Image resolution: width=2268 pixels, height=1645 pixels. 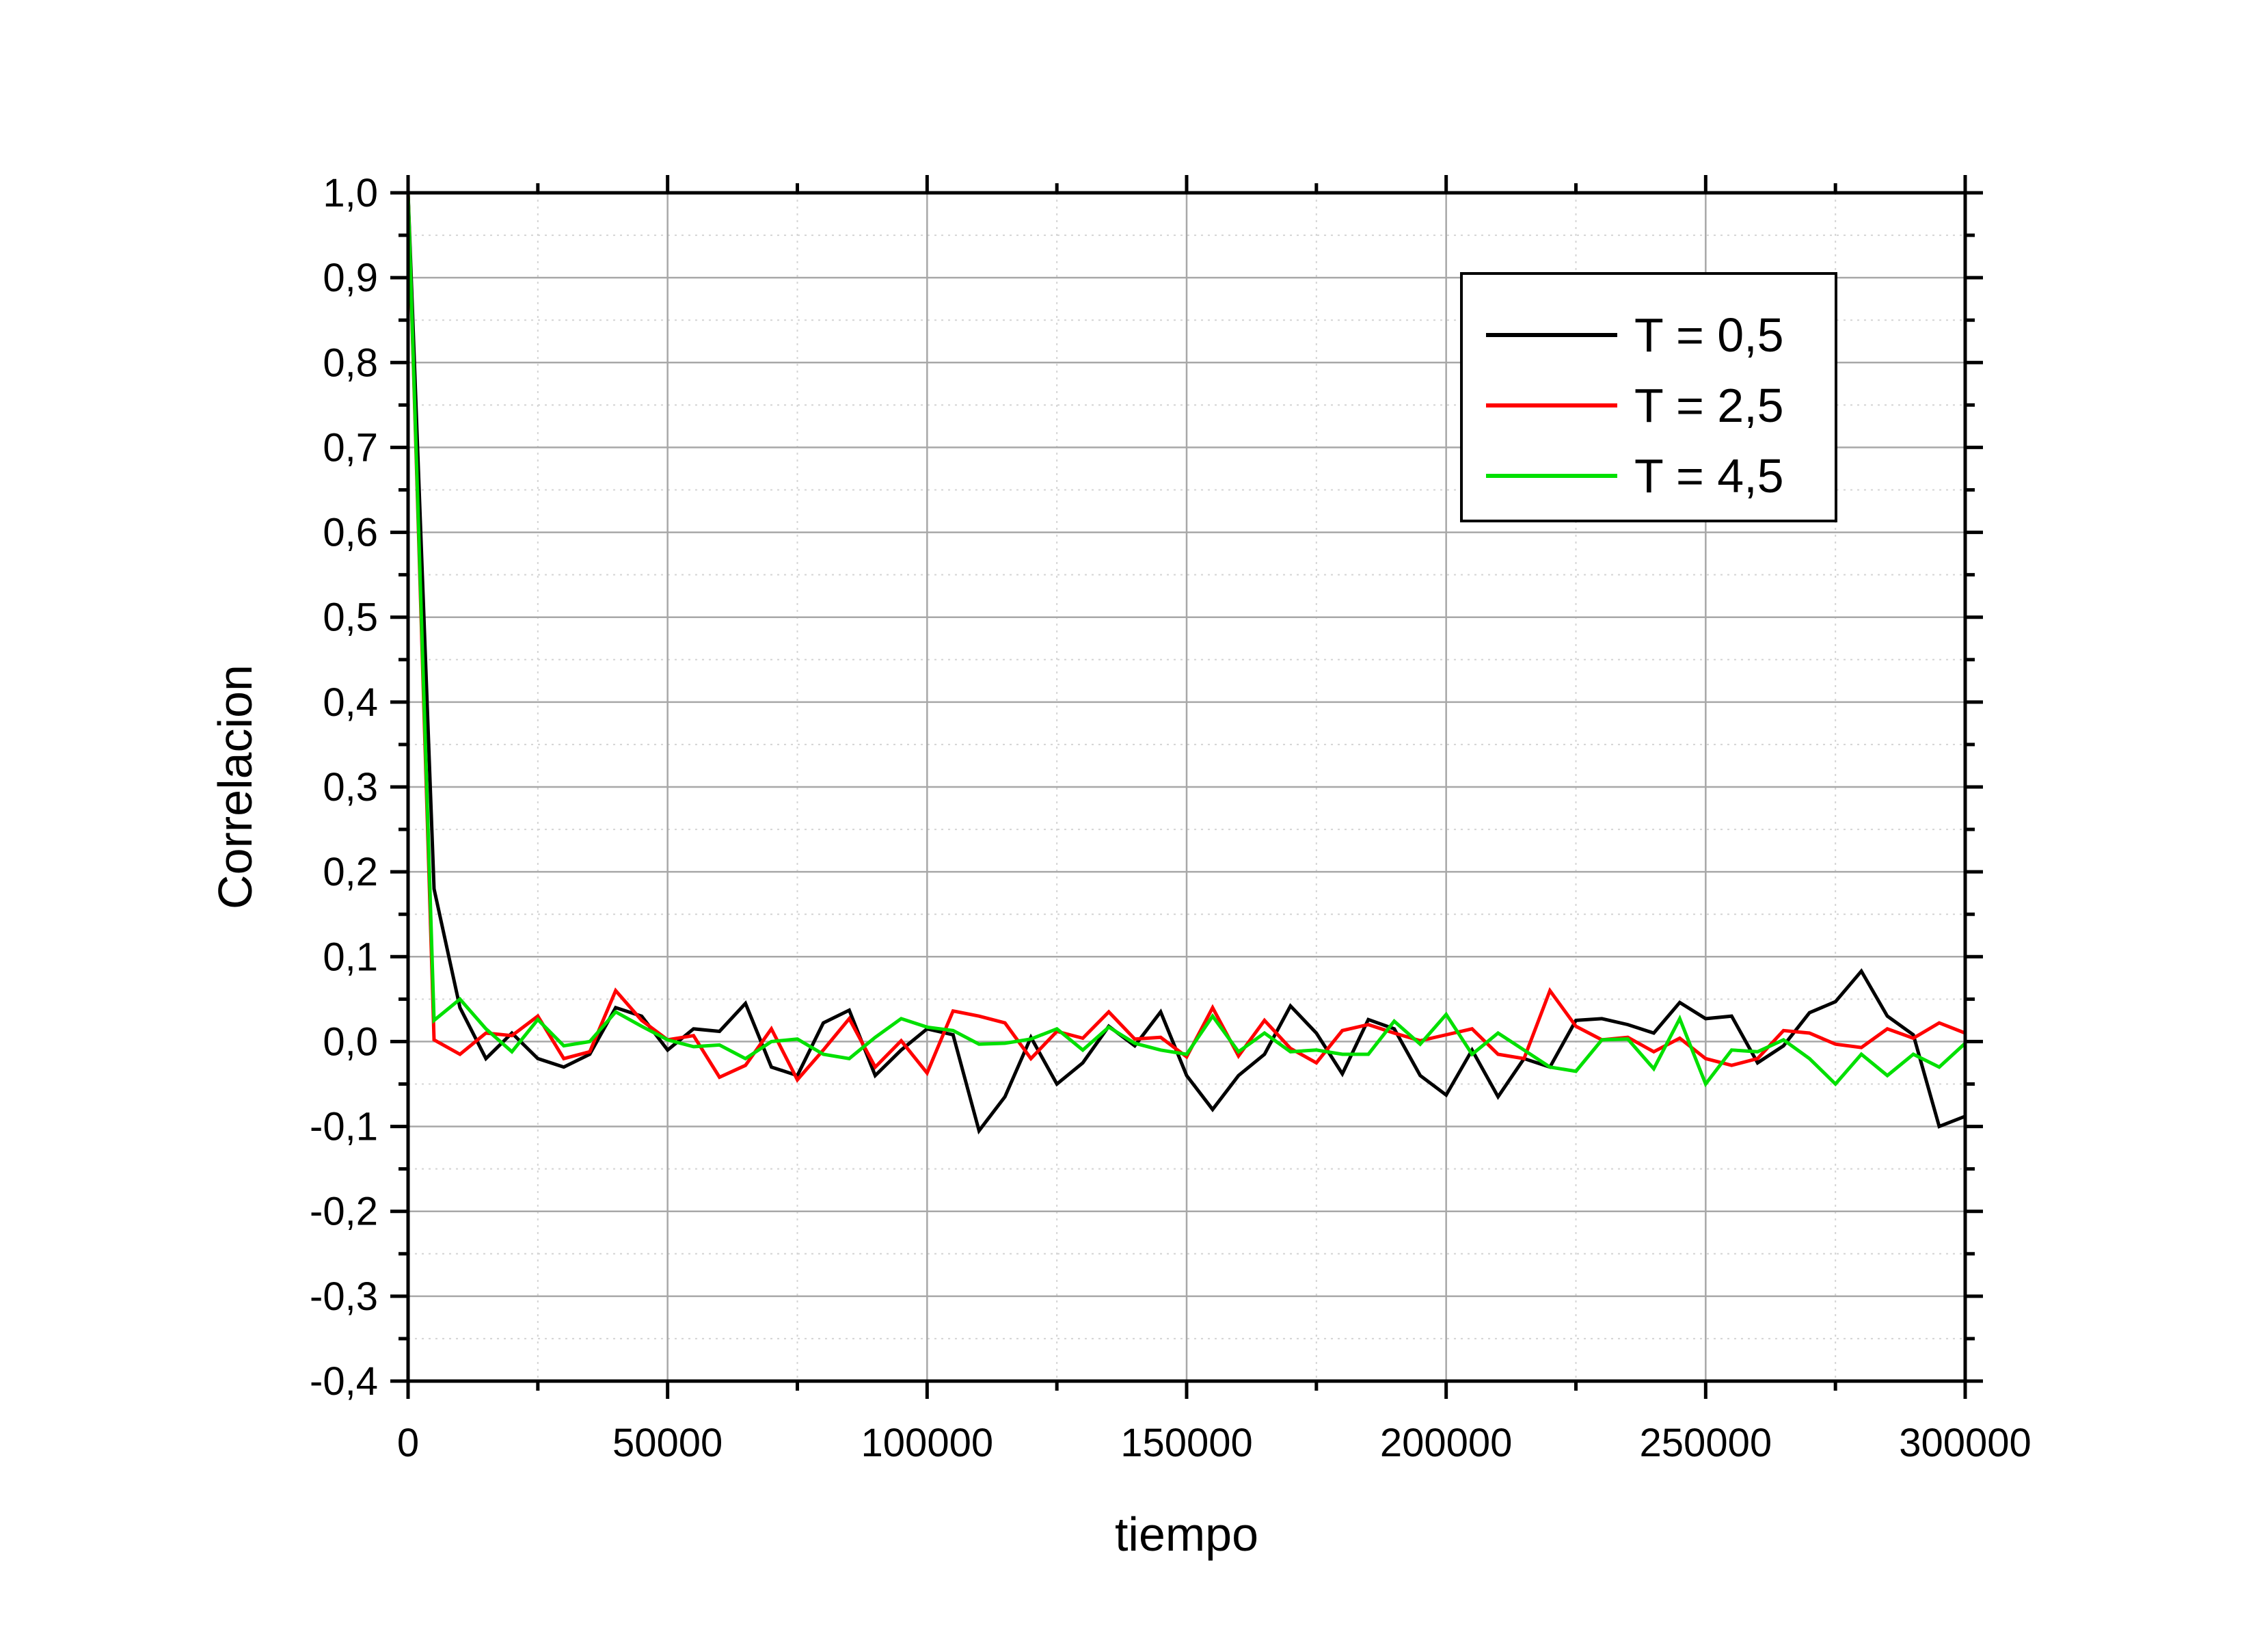 What do you see at coordinates (1186, 1535) in the screenshot?
I see `x-axis-label: tiempo` at bounding box center [1186, 1535].